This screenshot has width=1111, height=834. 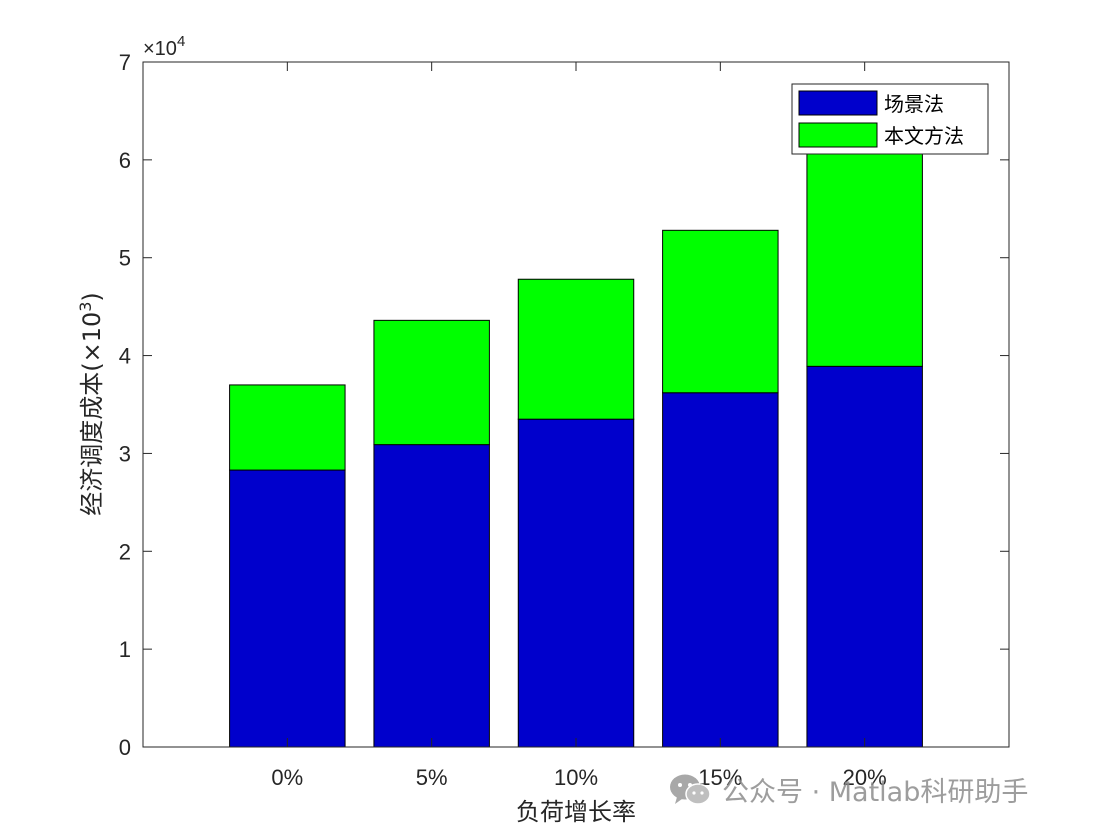 What do you see at coordinates (125, 453) in the screenshot?
I see `y-tick-label-3: 3` at bounding box center [125, 453].